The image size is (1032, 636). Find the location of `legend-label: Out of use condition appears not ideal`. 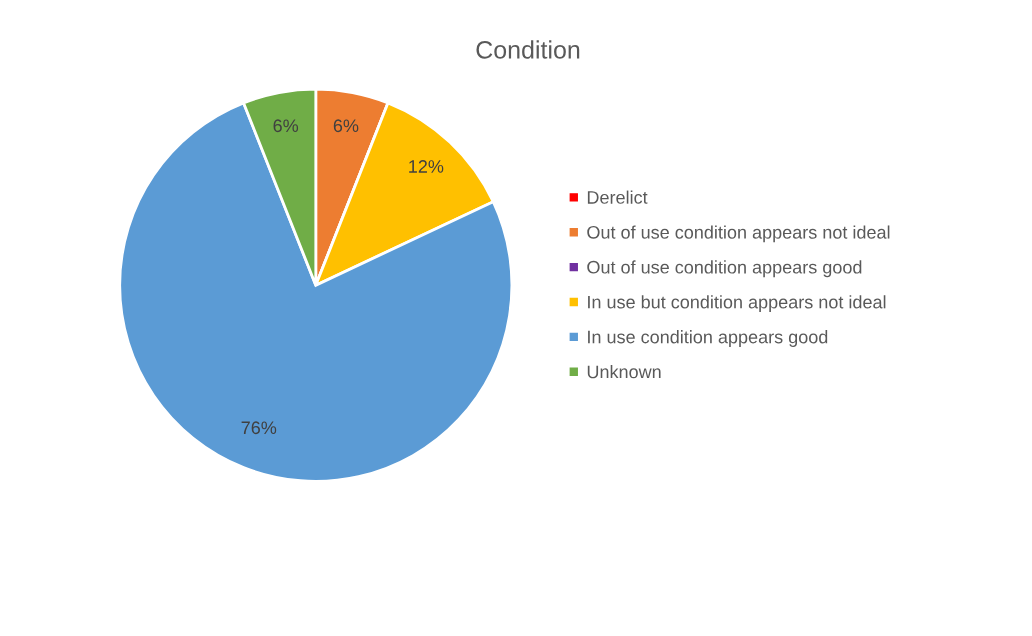

legend-label: Out of use condition appears not ideal is located at coordinates (738, 234).